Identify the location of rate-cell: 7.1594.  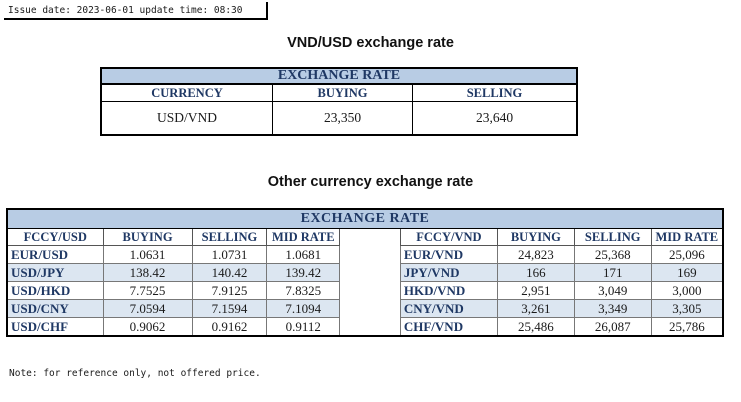
(229, 308).